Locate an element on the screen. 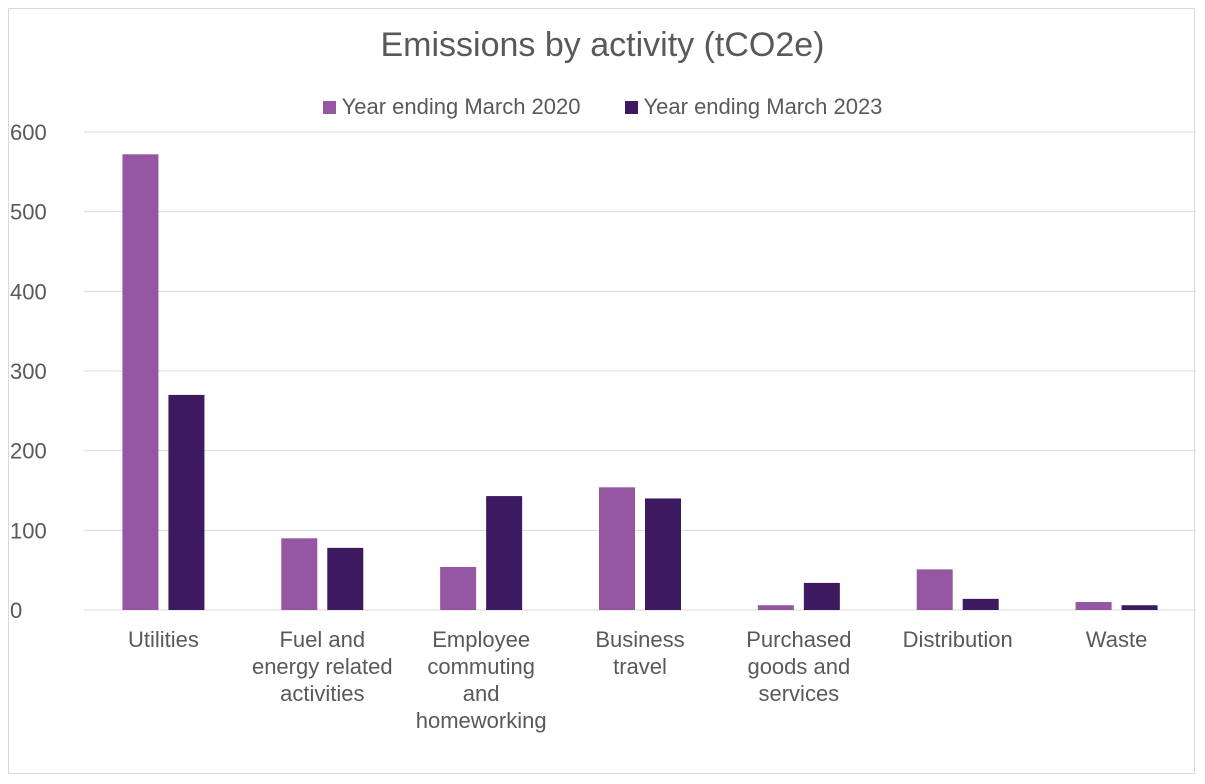  x-category-label: Waste is located at coordinates (1117, 639).